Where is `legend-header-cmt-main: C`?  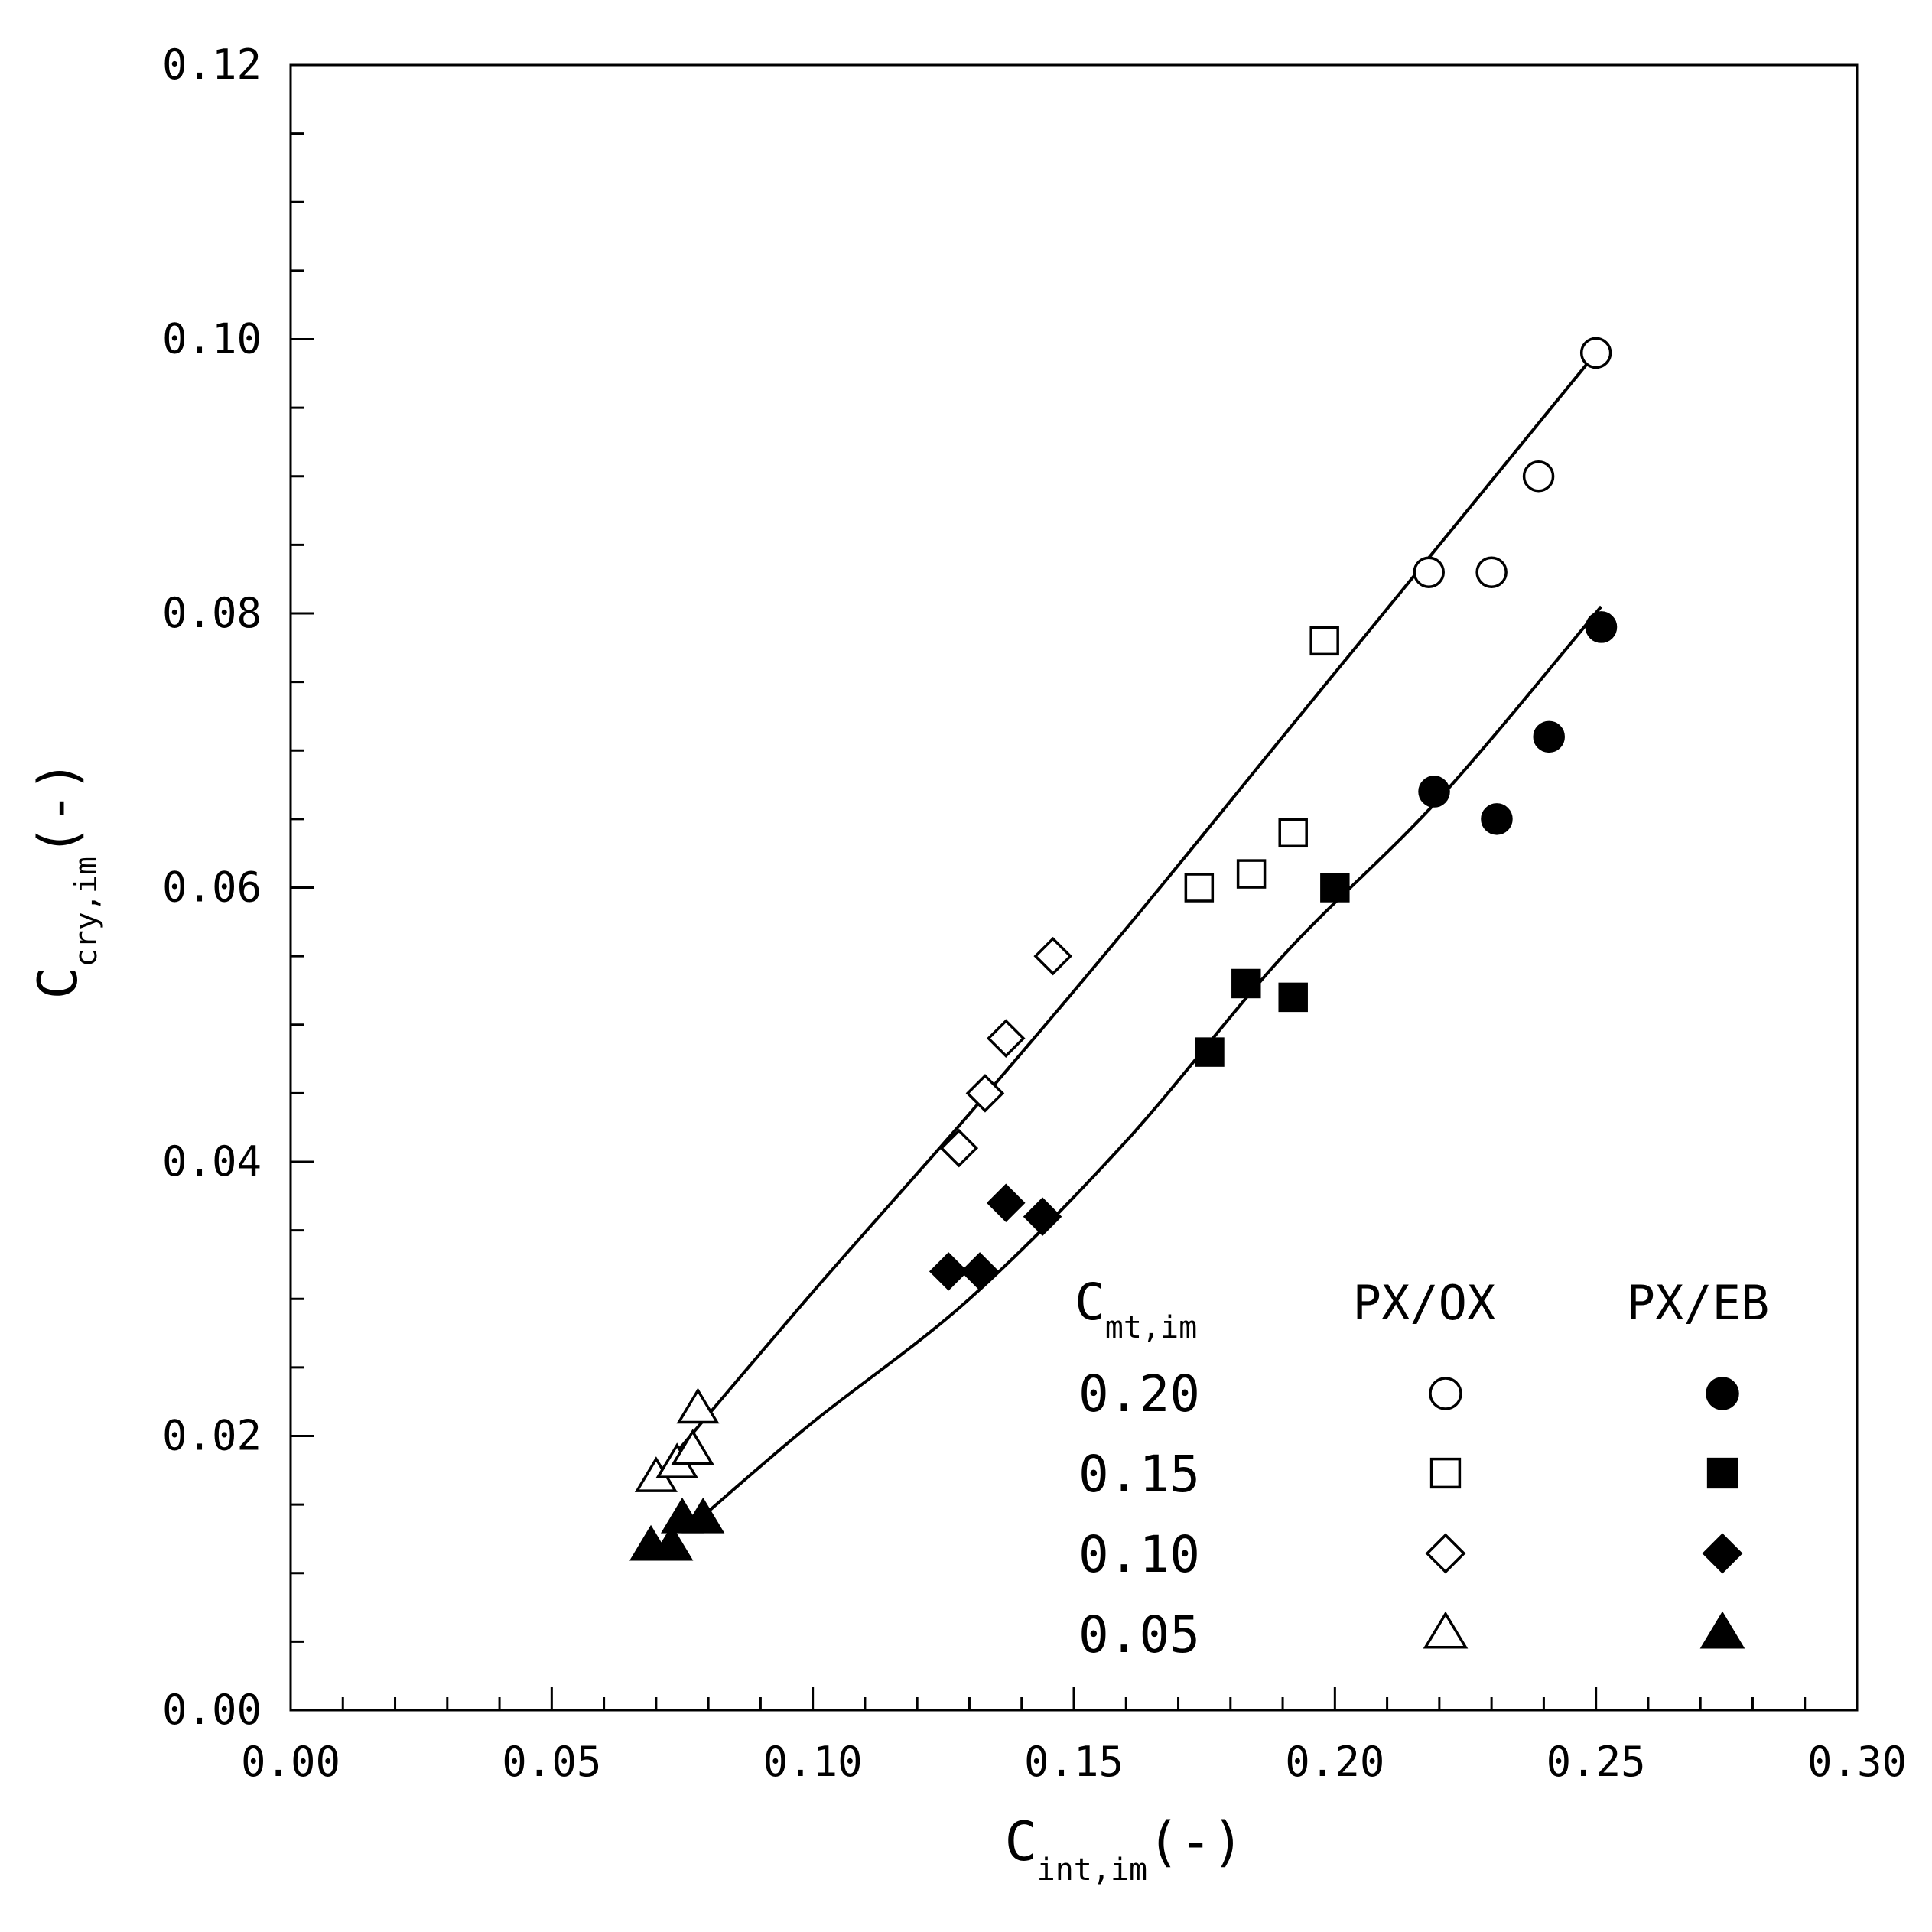
legend-header-cmt-main: C is located at coordinates (1090, 1302).